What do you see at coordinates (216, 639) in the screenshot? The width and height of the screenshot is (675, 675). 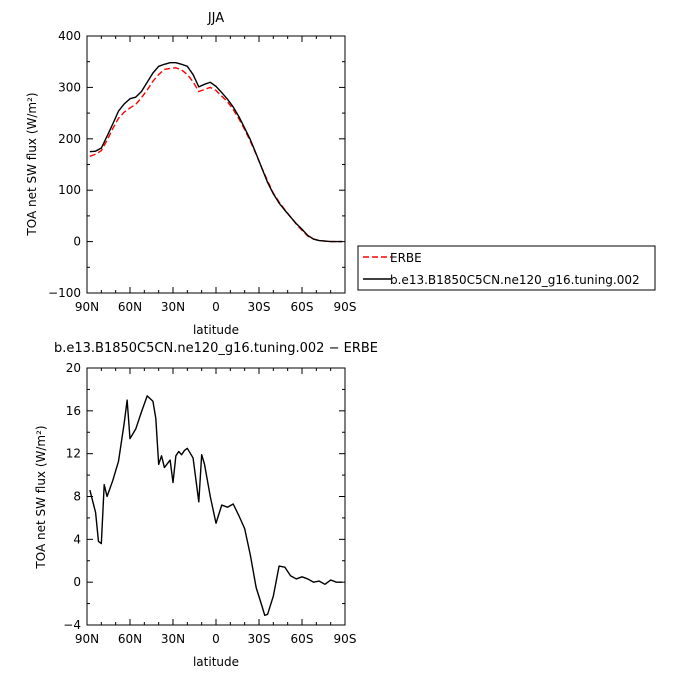 I see `bottom-xtick-label: 0` at bounding box center [216, 639].